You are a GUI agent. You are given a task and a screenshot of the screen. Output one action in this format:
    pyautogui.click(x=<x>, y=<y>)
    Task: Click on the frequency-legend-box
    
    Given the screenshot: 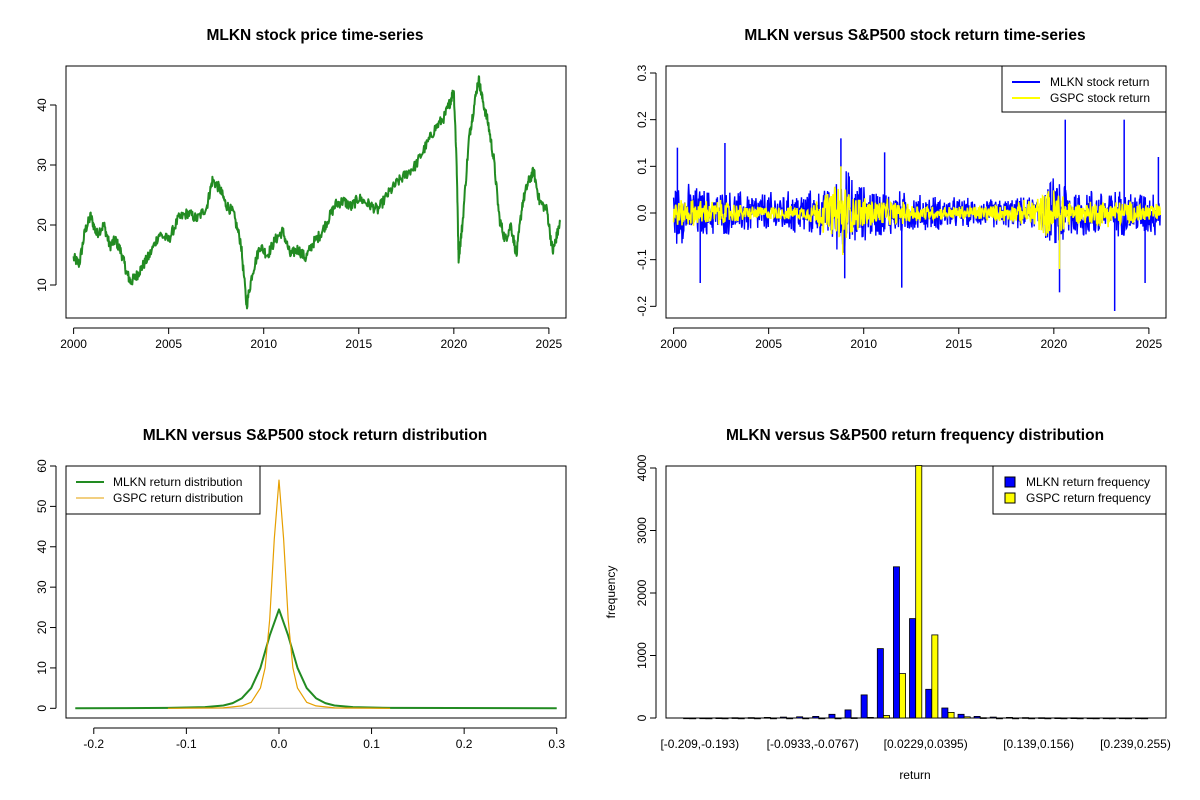 What is the action you would take?
    pyautogui.click(x=1079, y=490)
    